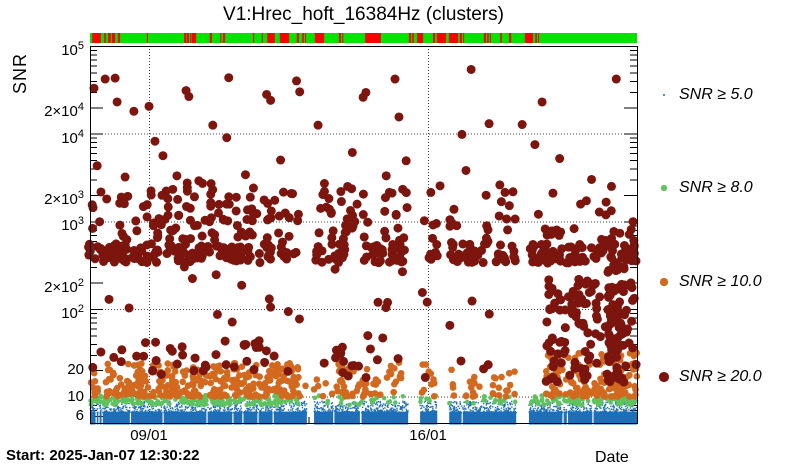  Describe the element at coordinates (363, 38) in the screenshot. I see `status-strip` at that location.